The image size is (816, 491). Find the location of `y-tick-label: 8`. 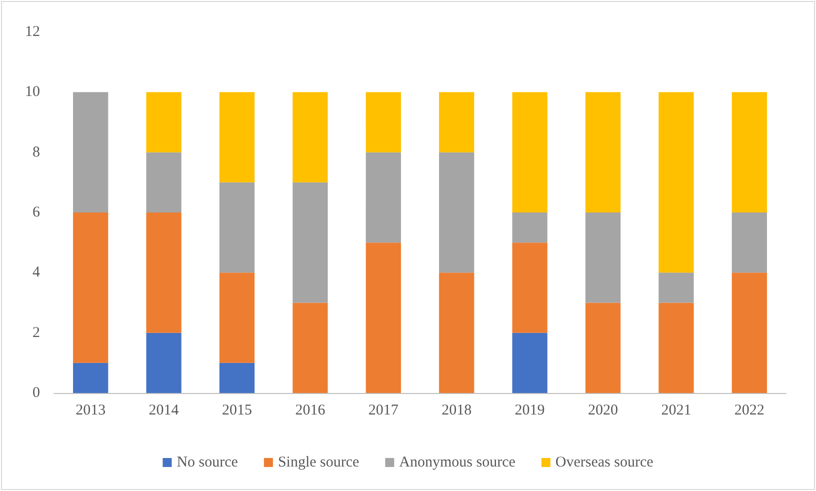

y-tick-label: 8 is located at coordinates (36, 152).